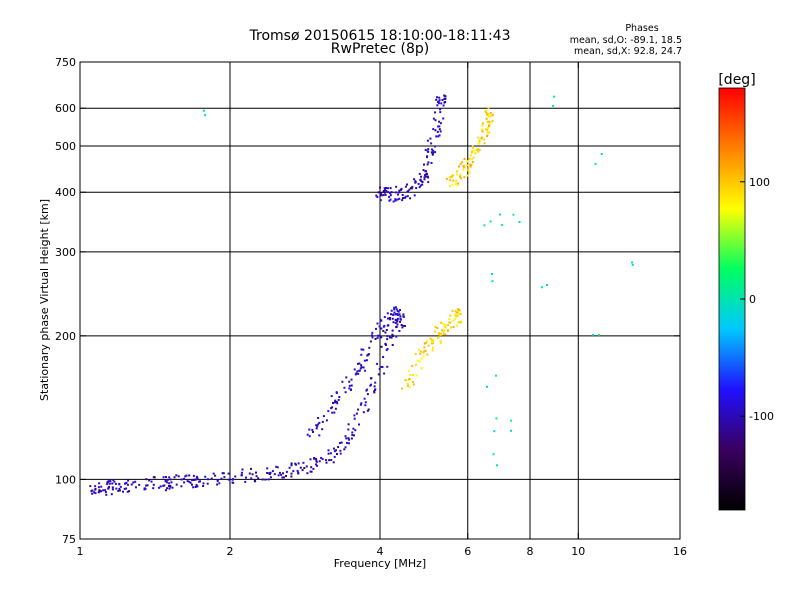 Image resolution: width=800 pixels, height=600 pixels. What do you see at coordinates (230, 551) in the screenshot?
I see `x-tick-label: 2` at bounding box center [230, 551].